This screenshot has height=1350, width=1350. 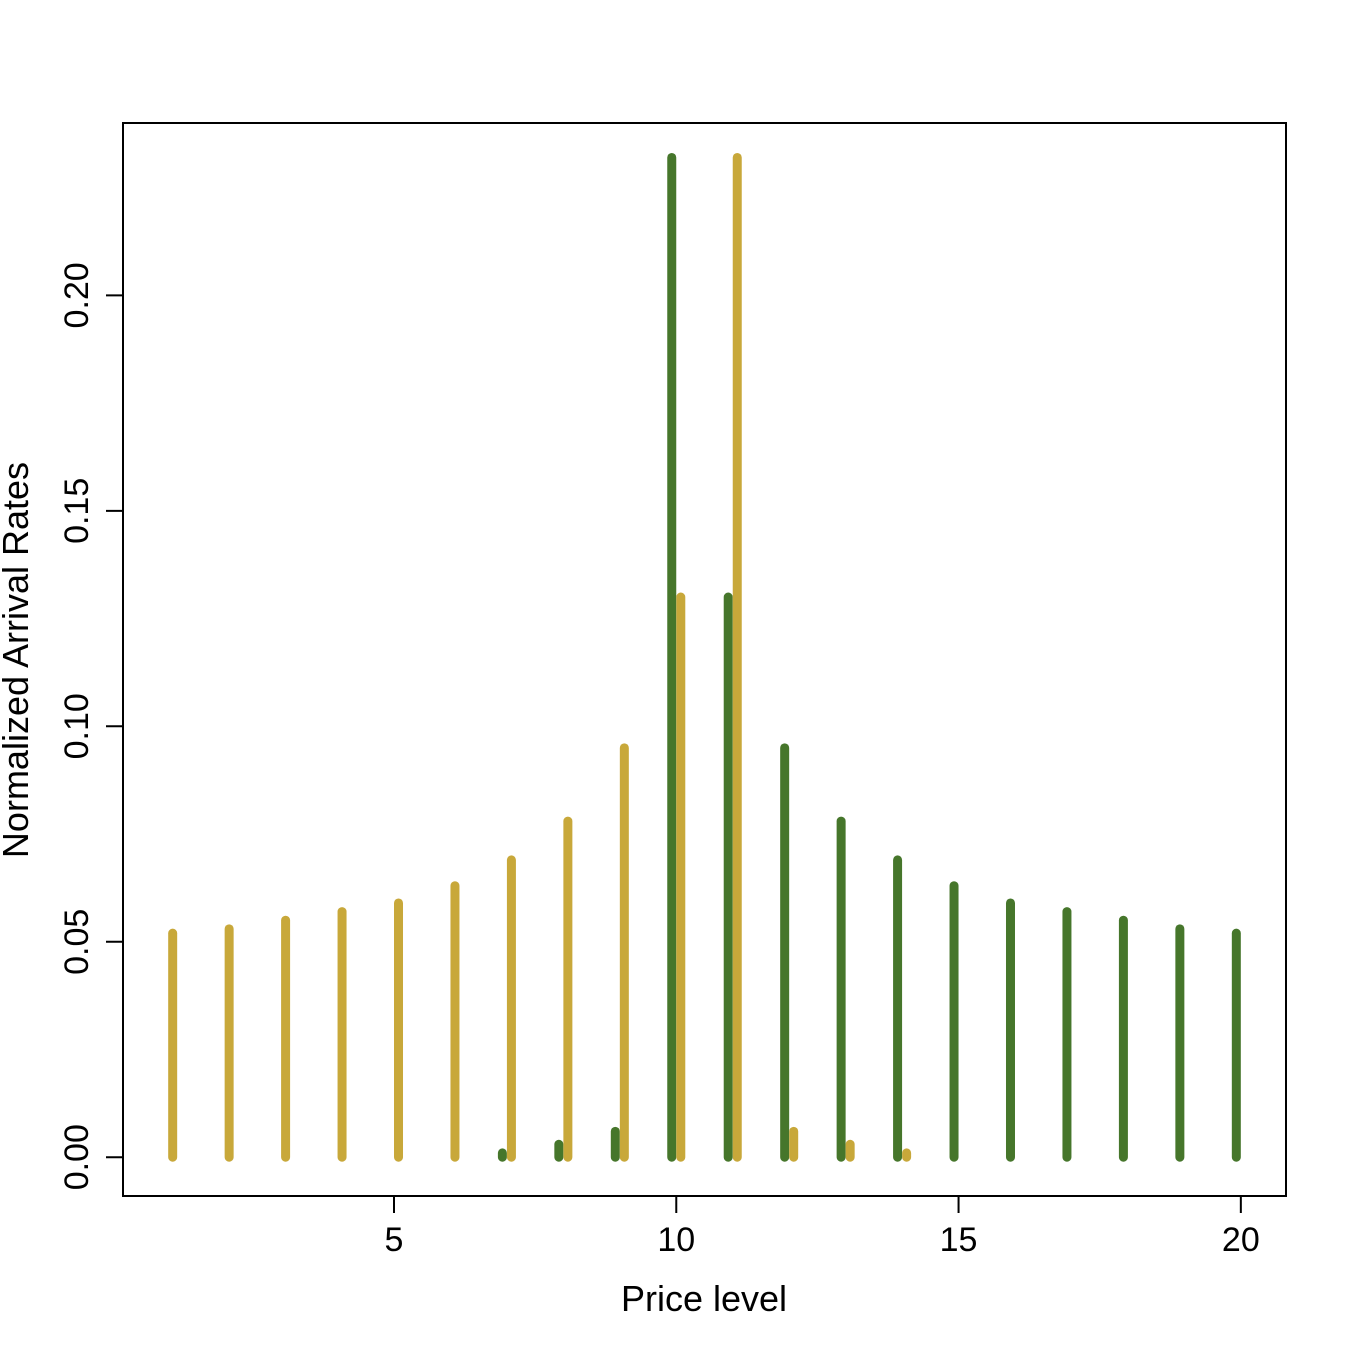 I want to click on x-tick-label: 20, so click(x=1241, y=1240).